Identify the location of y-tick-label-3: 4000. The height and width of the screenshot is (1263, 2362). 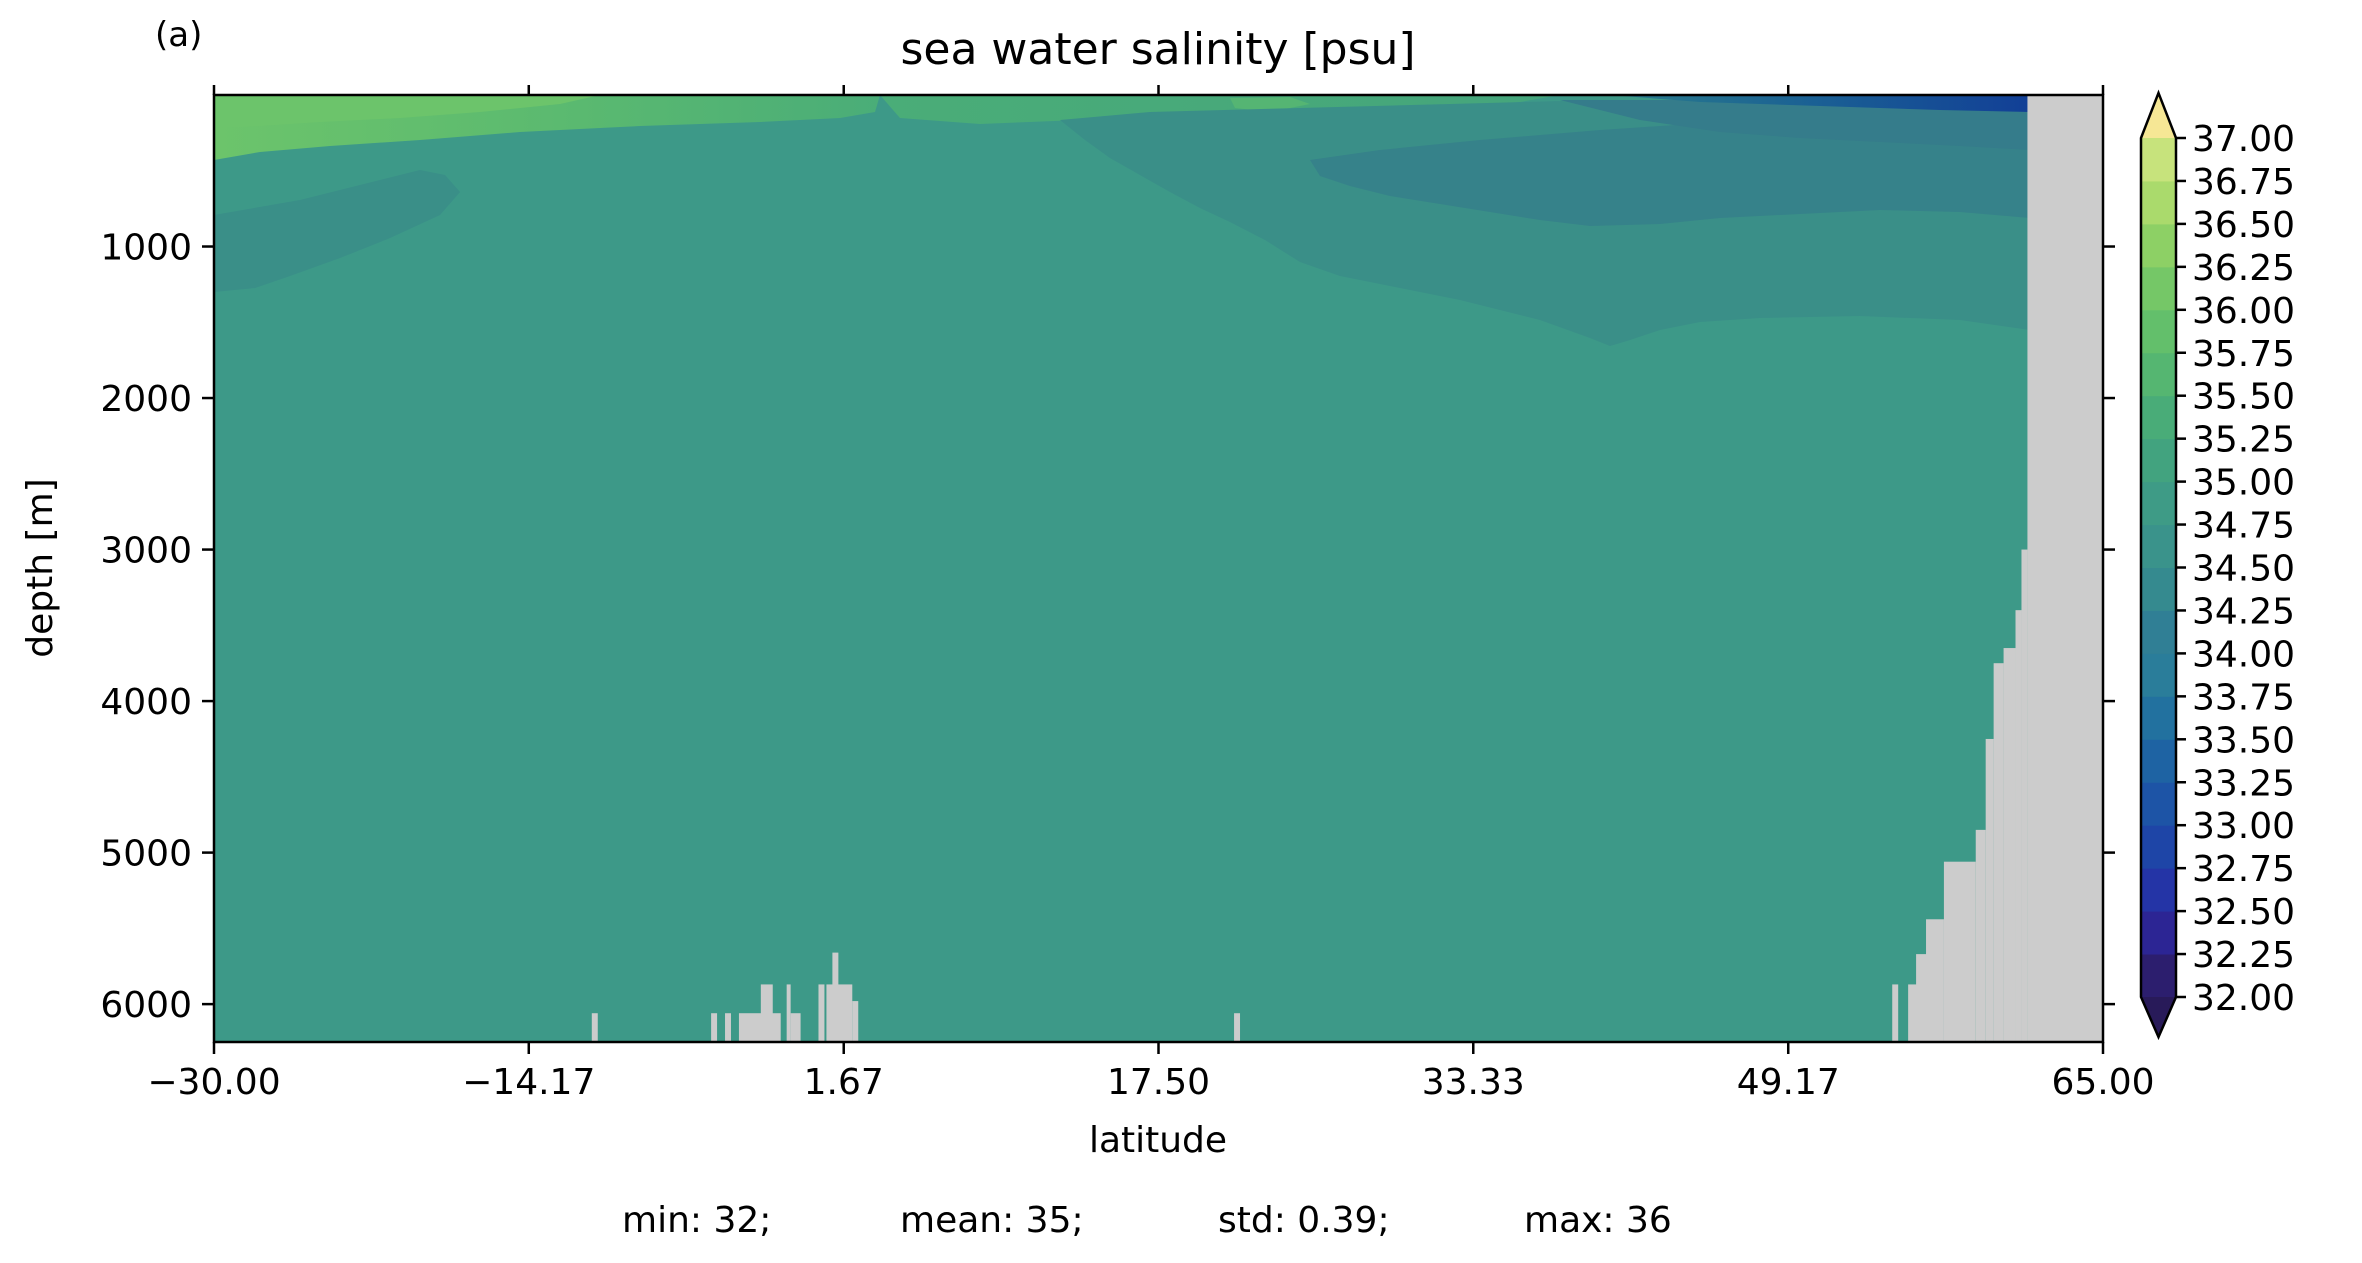
(146, 702).